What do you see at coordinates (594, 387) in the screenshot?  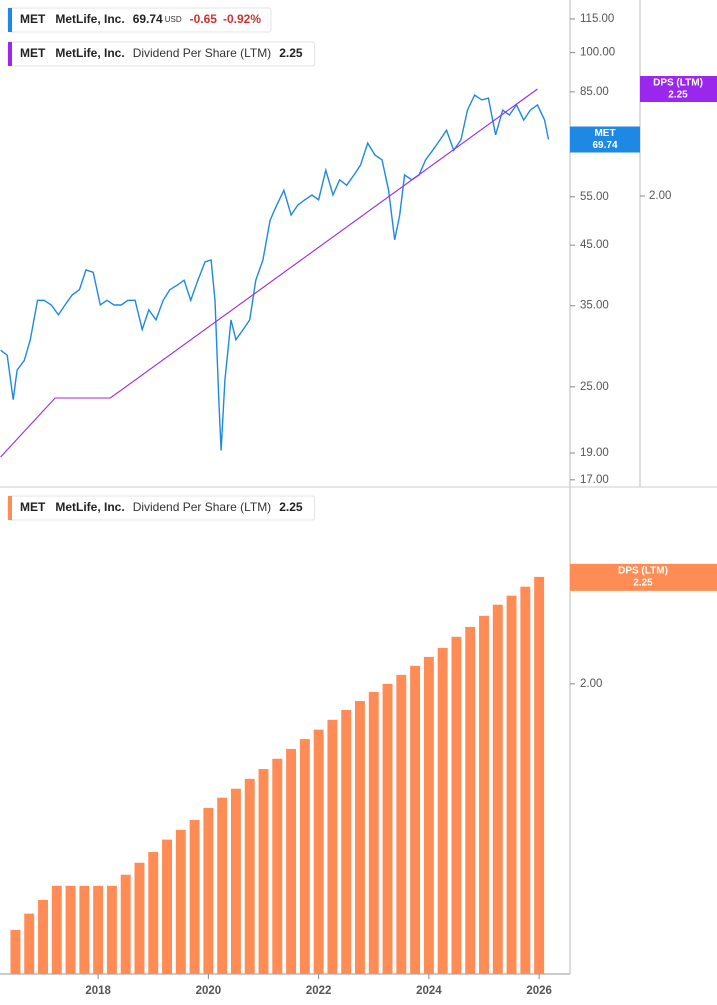 I see `y-tick-label: 25.00` at bounding box center [594, 387].